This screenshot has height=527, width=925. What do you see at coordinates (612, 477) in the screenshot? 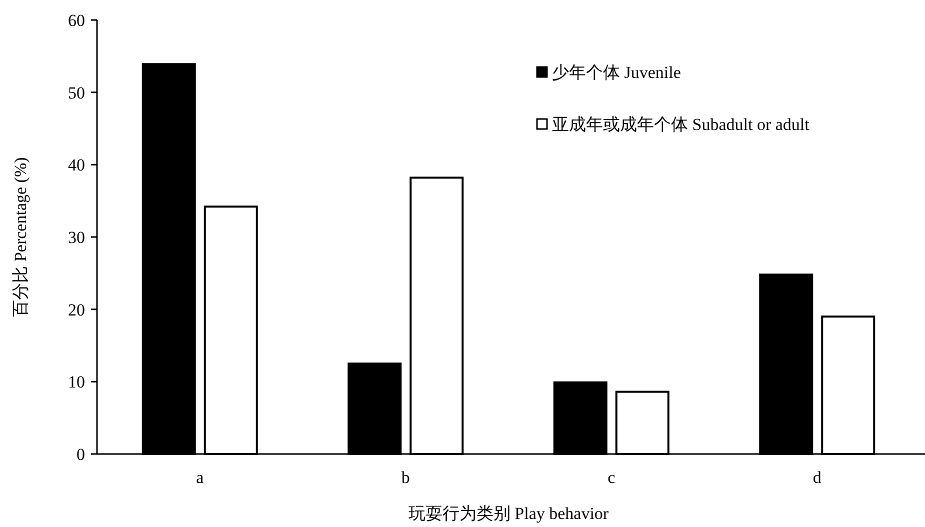
I see `x-tick-label: c` at bounding box center [612, 477].